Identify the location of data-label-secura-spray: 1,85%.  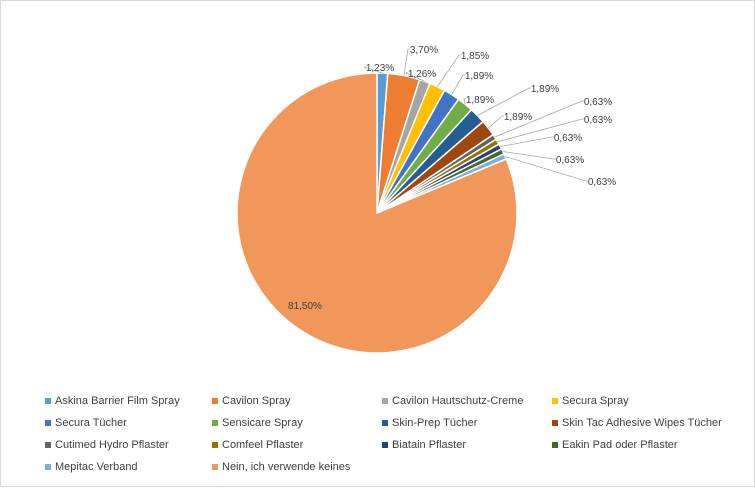
(475, 56).